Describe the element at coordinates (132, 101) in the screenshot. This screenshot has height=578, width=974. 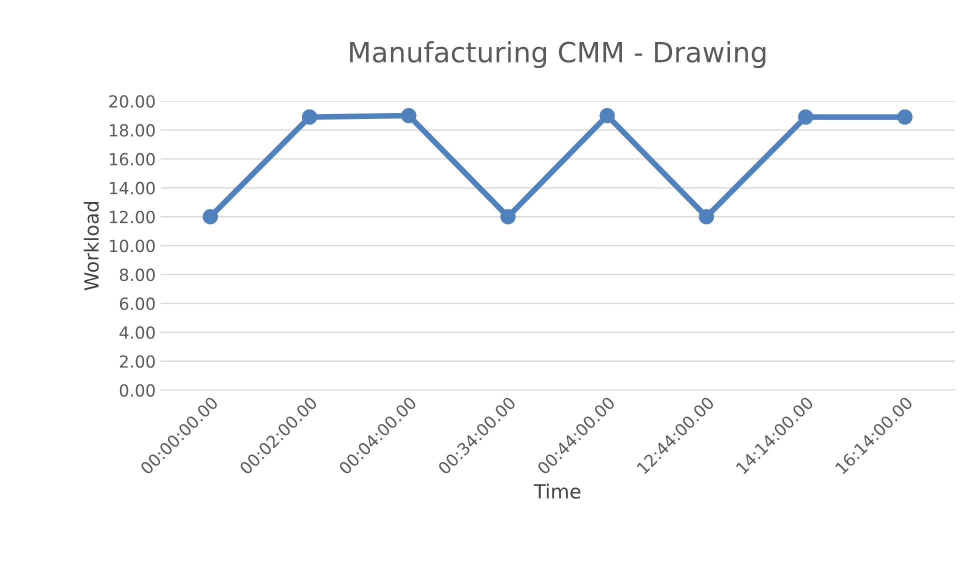
I see `y-tick-label: 20.00` at that location.